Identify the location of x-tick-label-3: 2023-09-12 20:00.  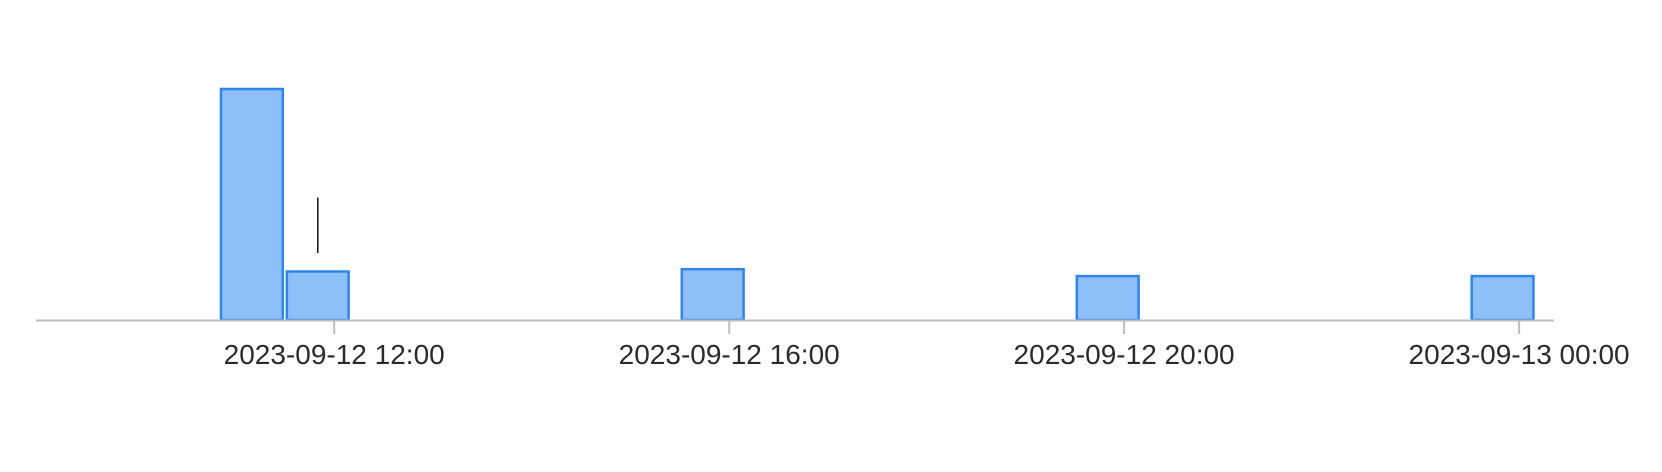
(1124, 354).